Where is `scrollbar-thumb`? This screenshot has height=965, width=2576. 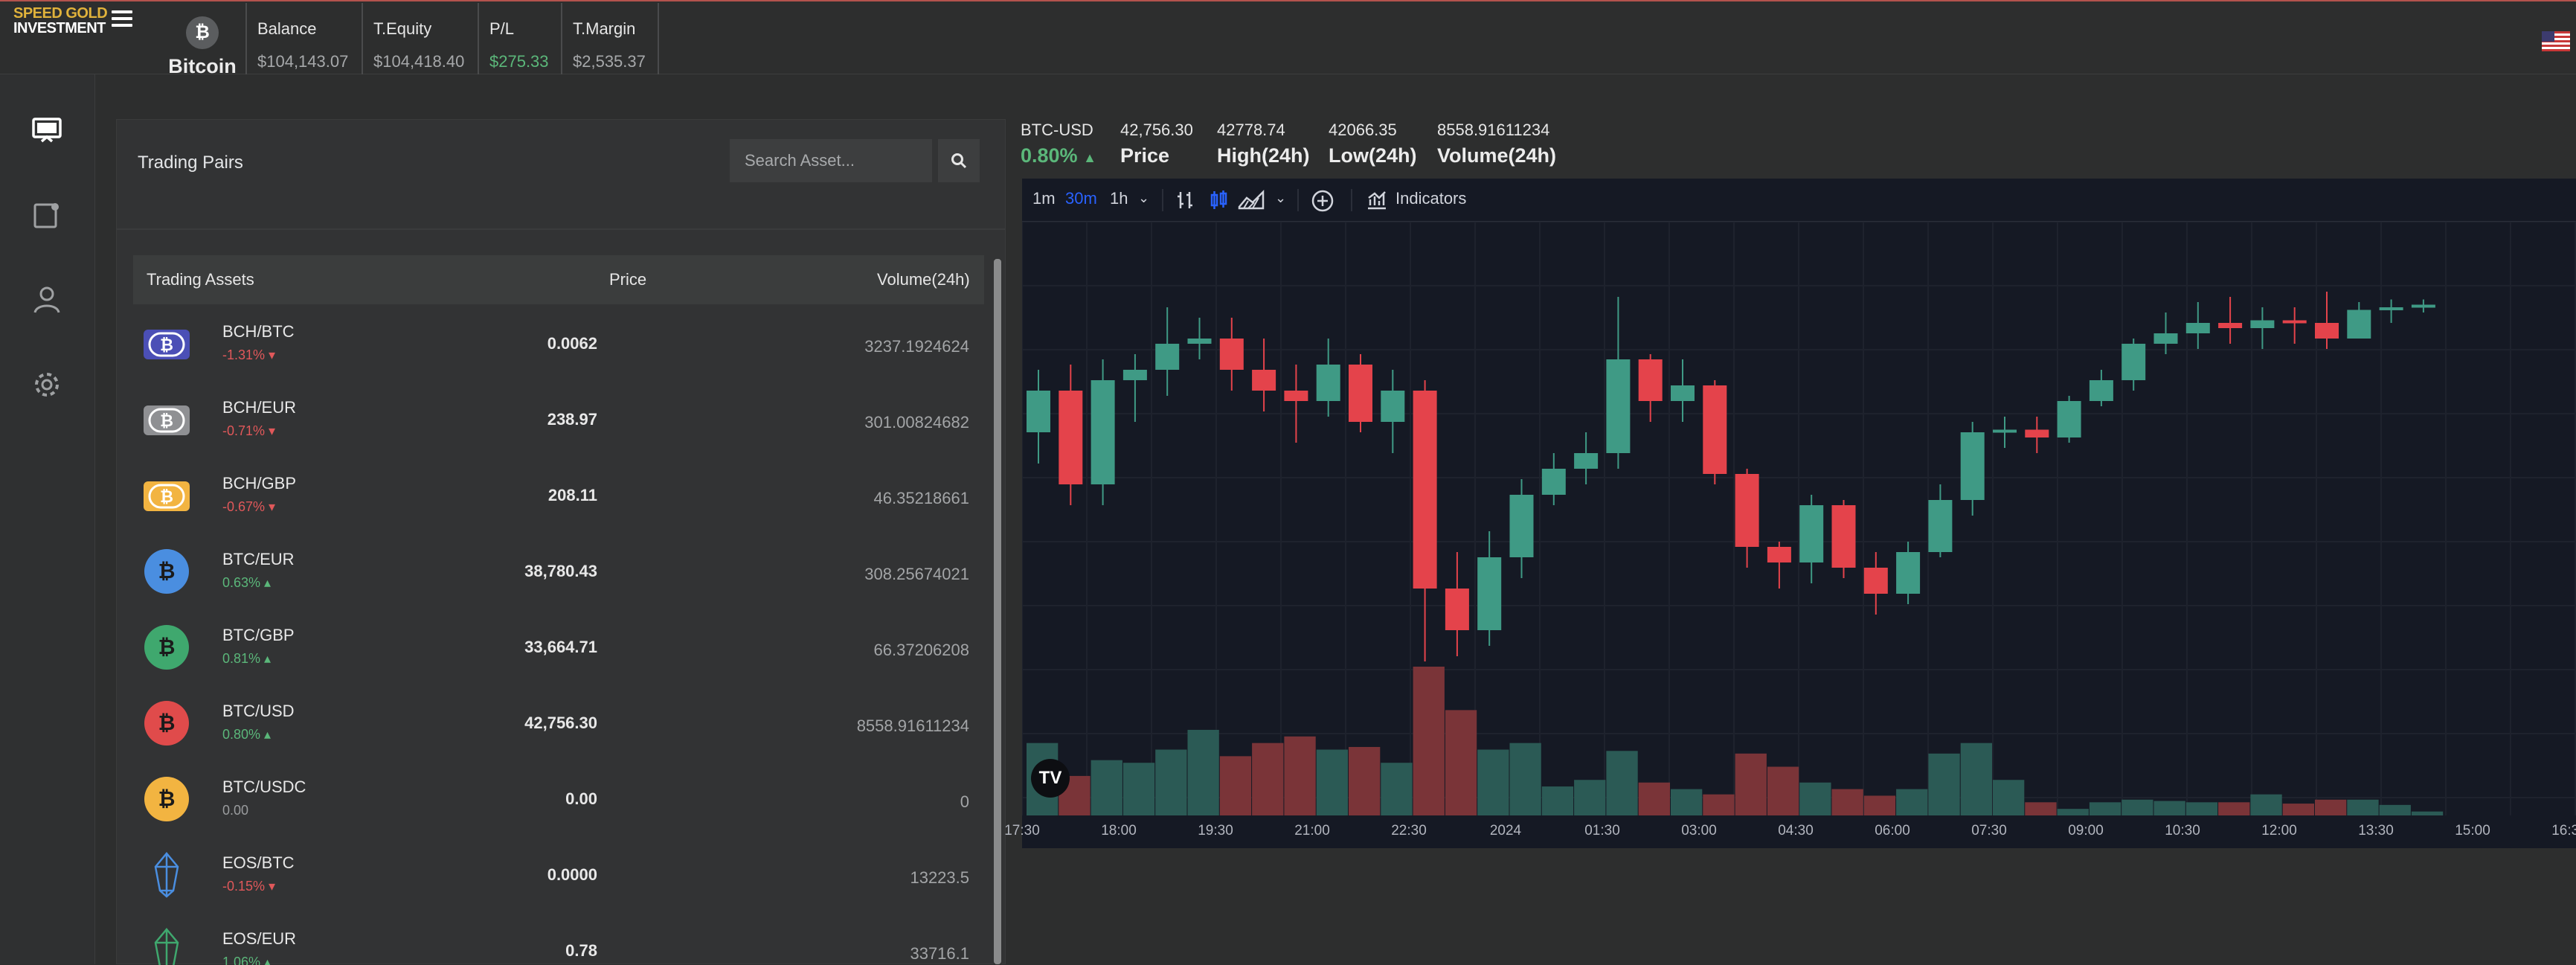
scrollbar-thumb is located at coordinates (997, 612).